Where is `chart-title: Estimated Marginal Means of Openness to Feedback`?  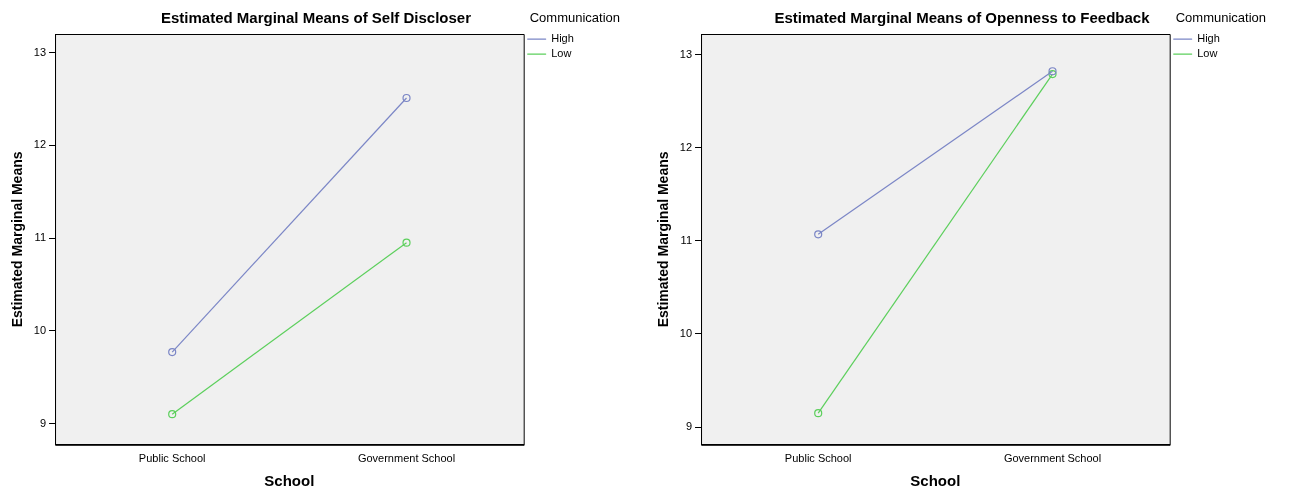
chart-title: Estimated Marginal Means of Openness to Feedback is located at coordinates (962, 18).